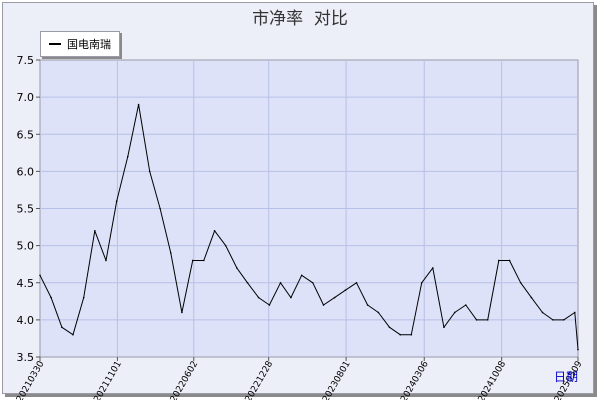  Describe the element at coordinates (566, 377) in the screenshot. I see `x-axis-title: 日期` at that location.